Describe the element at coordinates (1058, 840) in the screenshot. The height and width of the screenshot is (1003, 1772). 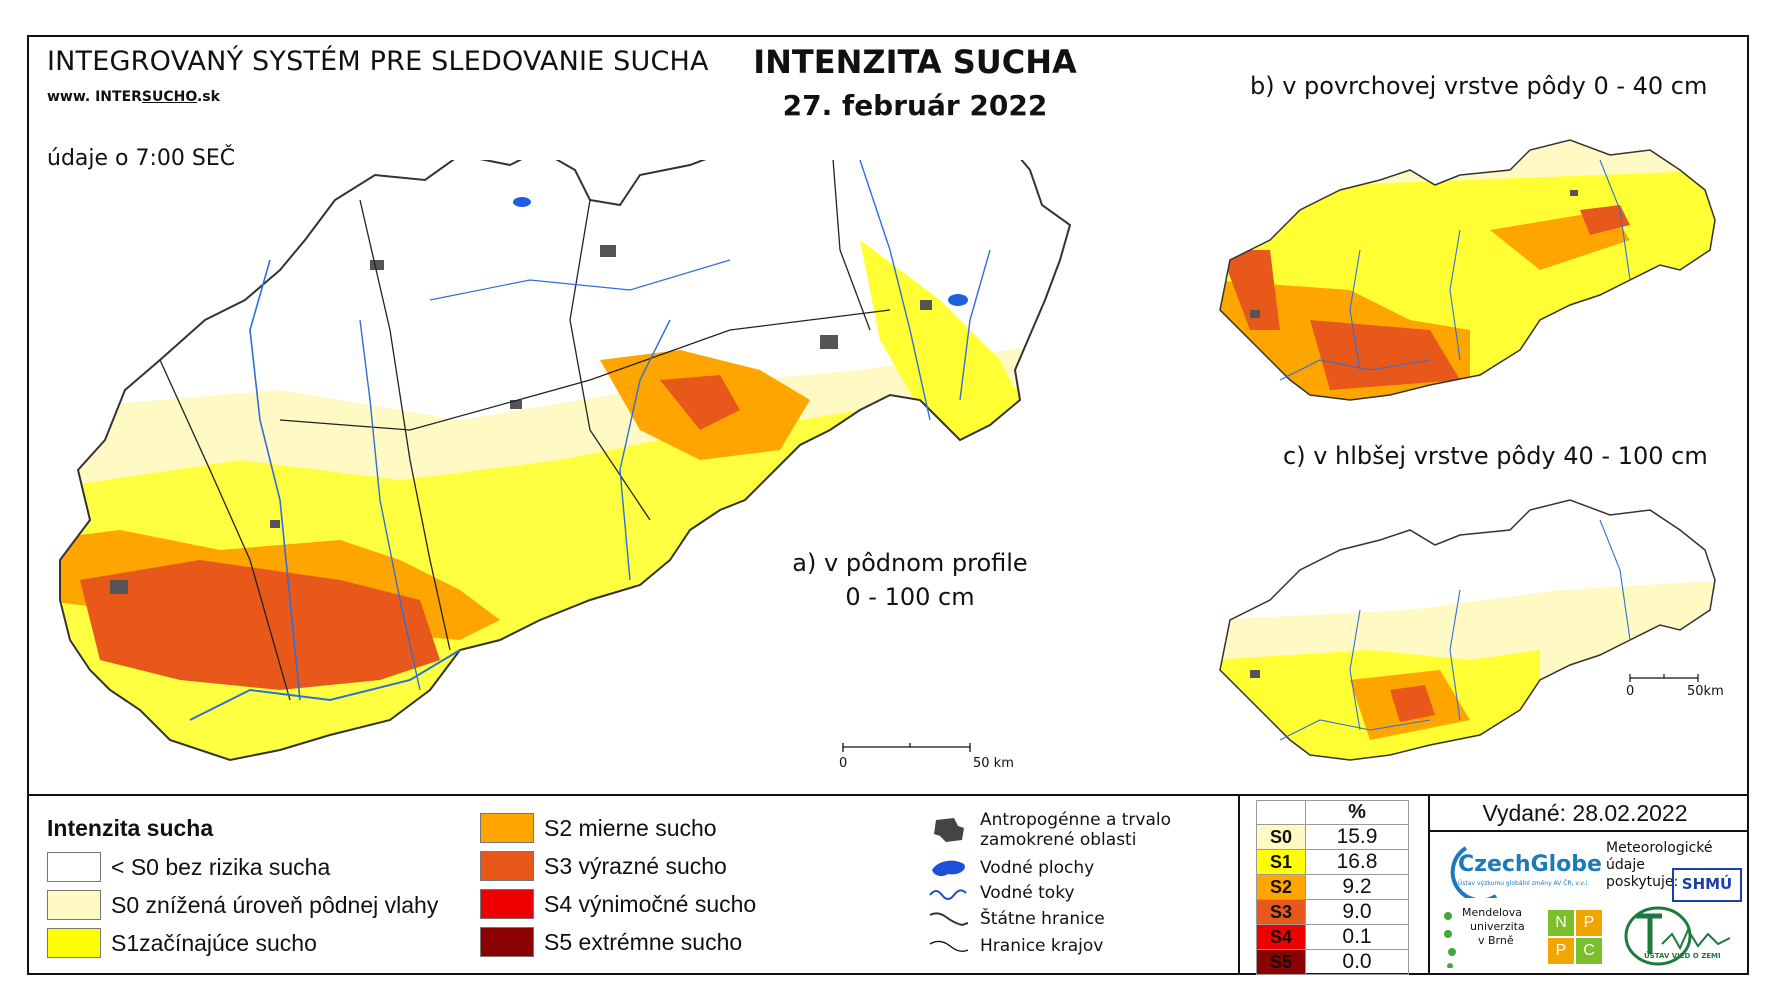
I see `symbol-label: zamokrené oblasti` at that location.